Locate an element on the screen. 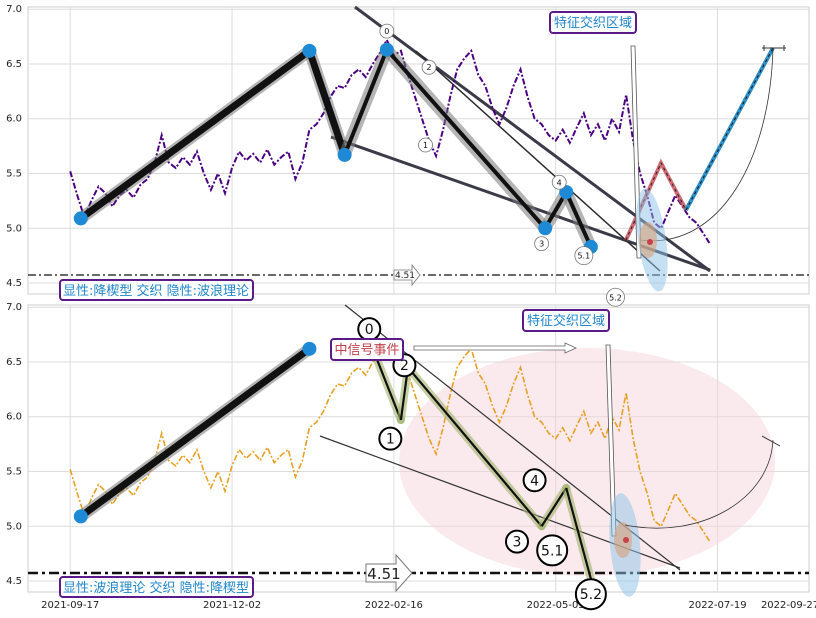 Image resolution: width=816 pixels, height=618 pixels. bottom-legend-text: 显性:波浪理论 交织 隐性:降楔型 is located at coordinates (156, 588).